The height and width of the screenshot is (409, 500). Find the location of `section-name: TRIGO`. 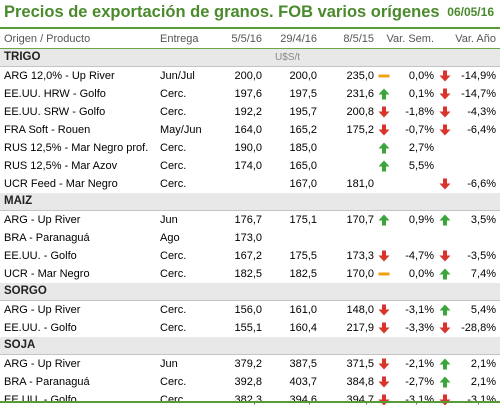

section-name: TRIGO is located at coordinates (22, 57).